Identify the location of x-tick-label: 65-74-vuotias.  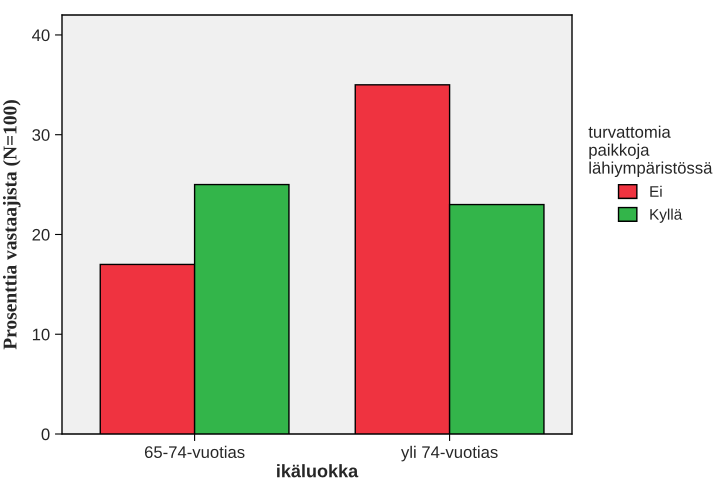
(194, 452).